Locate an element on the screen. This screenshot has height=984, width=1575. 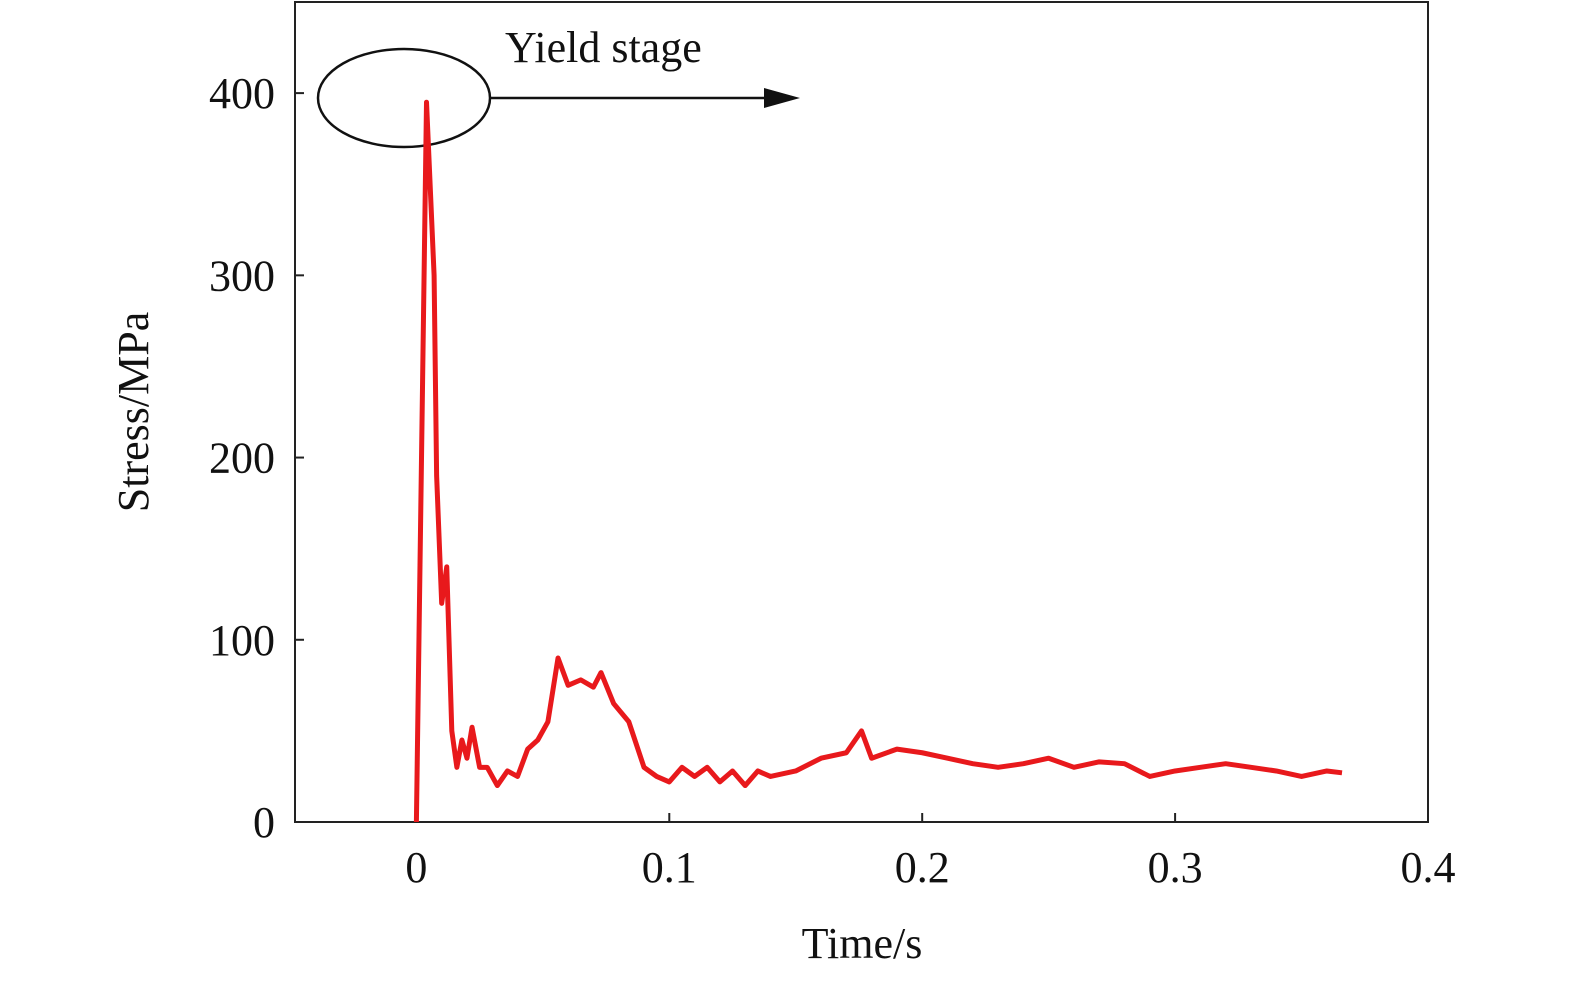
y-tick-label: 200 is located at coordinates (242, 458).